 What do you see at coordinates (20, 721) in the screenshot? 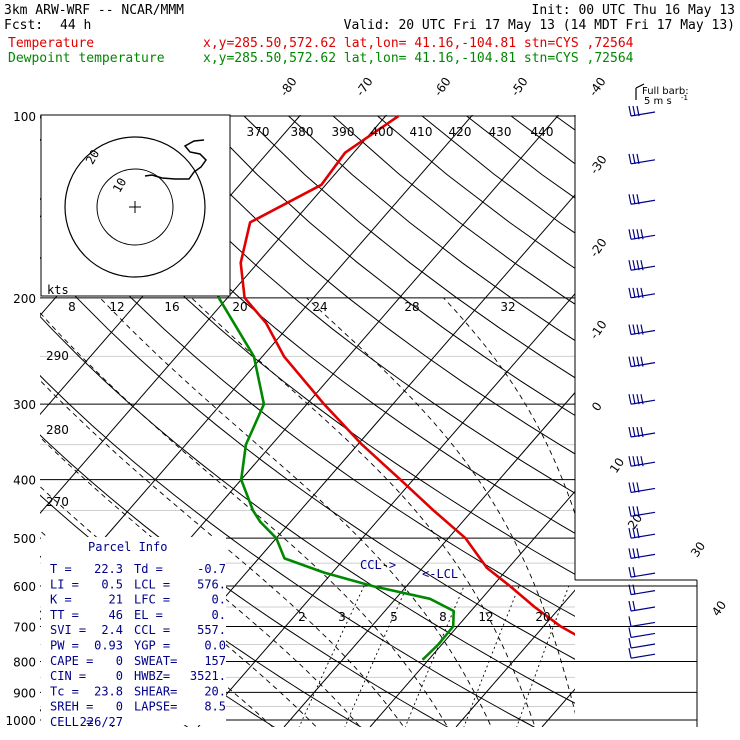
I see `pressure-label-1000: 1000` at bounding box center [20, 721].